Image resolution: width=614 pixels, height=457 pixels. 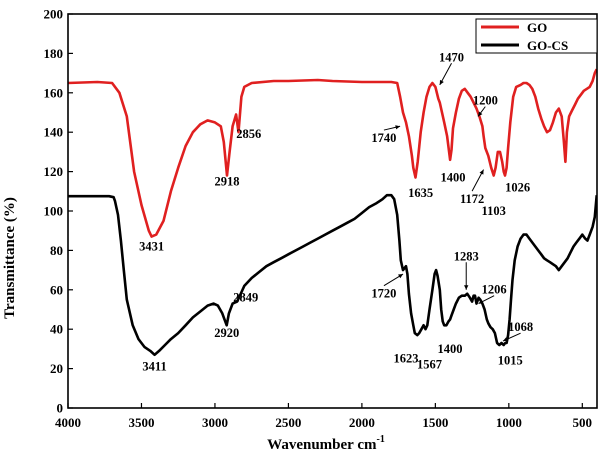 I want to click on peak-label: 1720, so click(x=383, y=294).